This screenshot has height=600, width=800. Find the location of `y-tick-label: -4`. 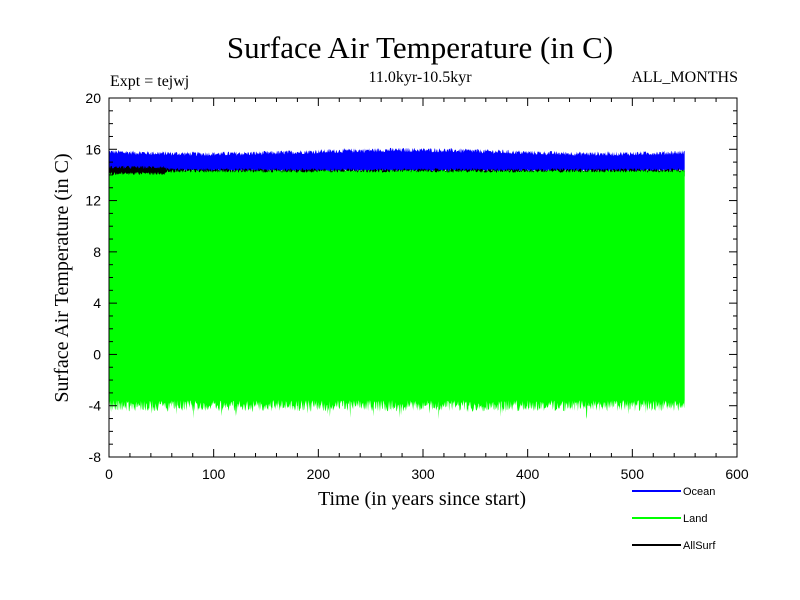

y-tick-label: -4 is located at coordinates (95, 406).